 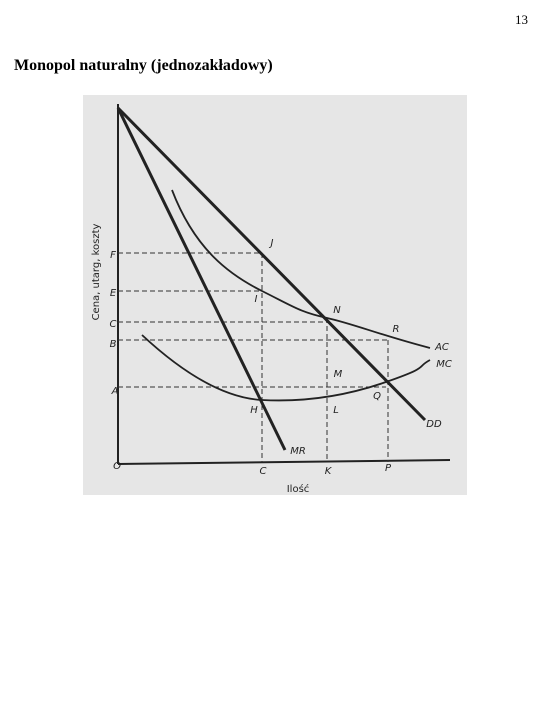 What do you see at coordinates (301, 269) in the screenshot?
I see `ac-curve` at bounding box center [301, 269].